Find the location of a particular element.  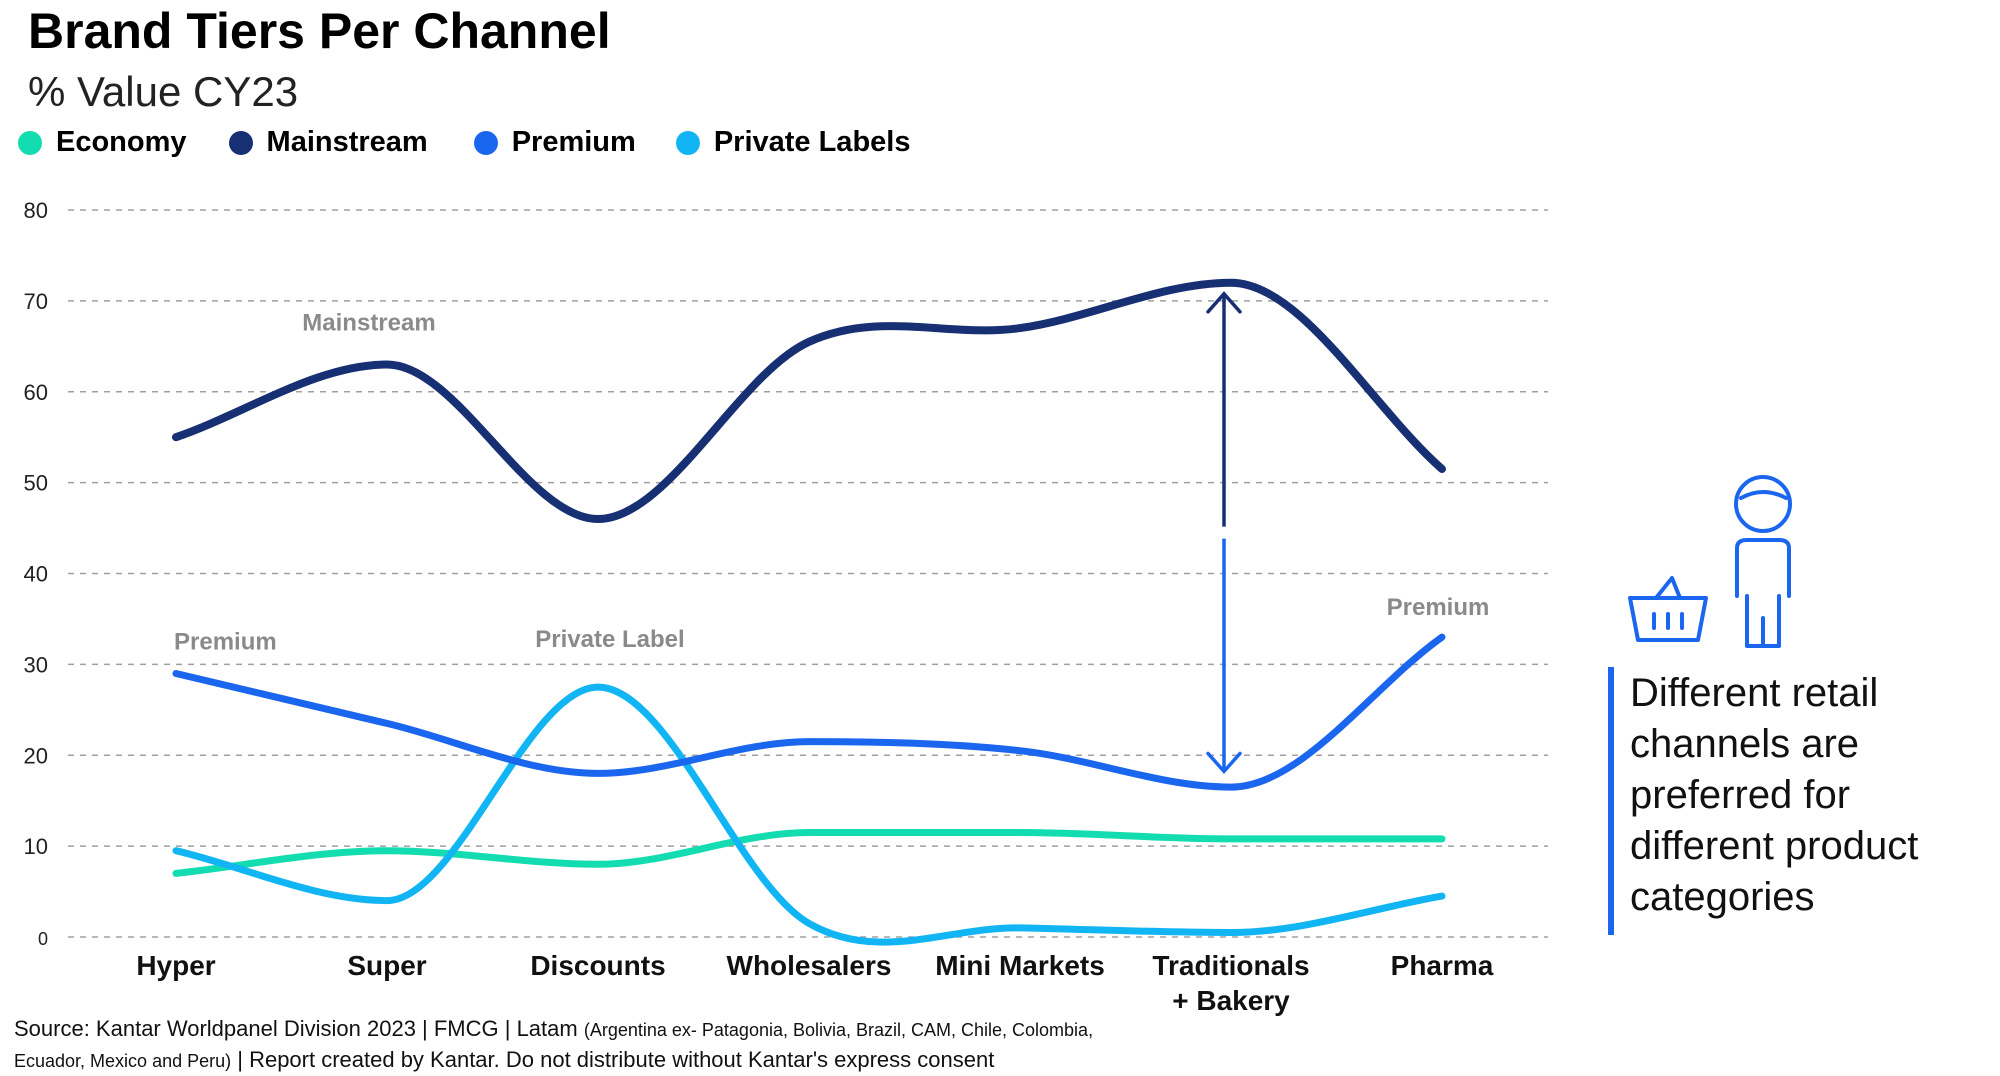

chart-subtitle: % Value CY23 is located at coordinates (163, 91).